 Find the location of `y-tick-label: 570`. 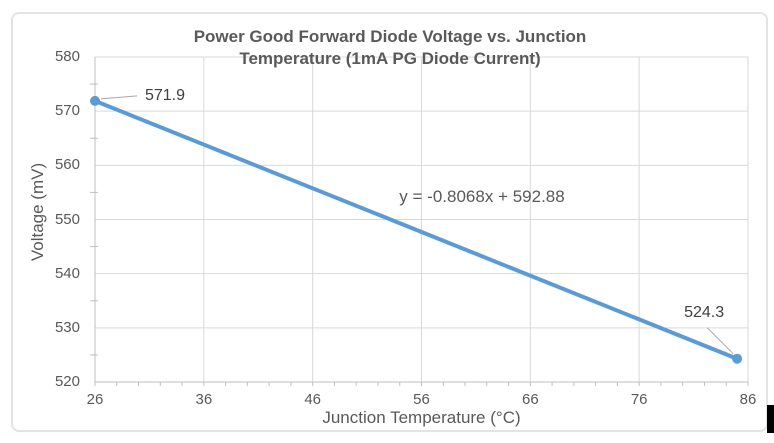

y-tick-label: 570 is located at coordinates (67, 111).